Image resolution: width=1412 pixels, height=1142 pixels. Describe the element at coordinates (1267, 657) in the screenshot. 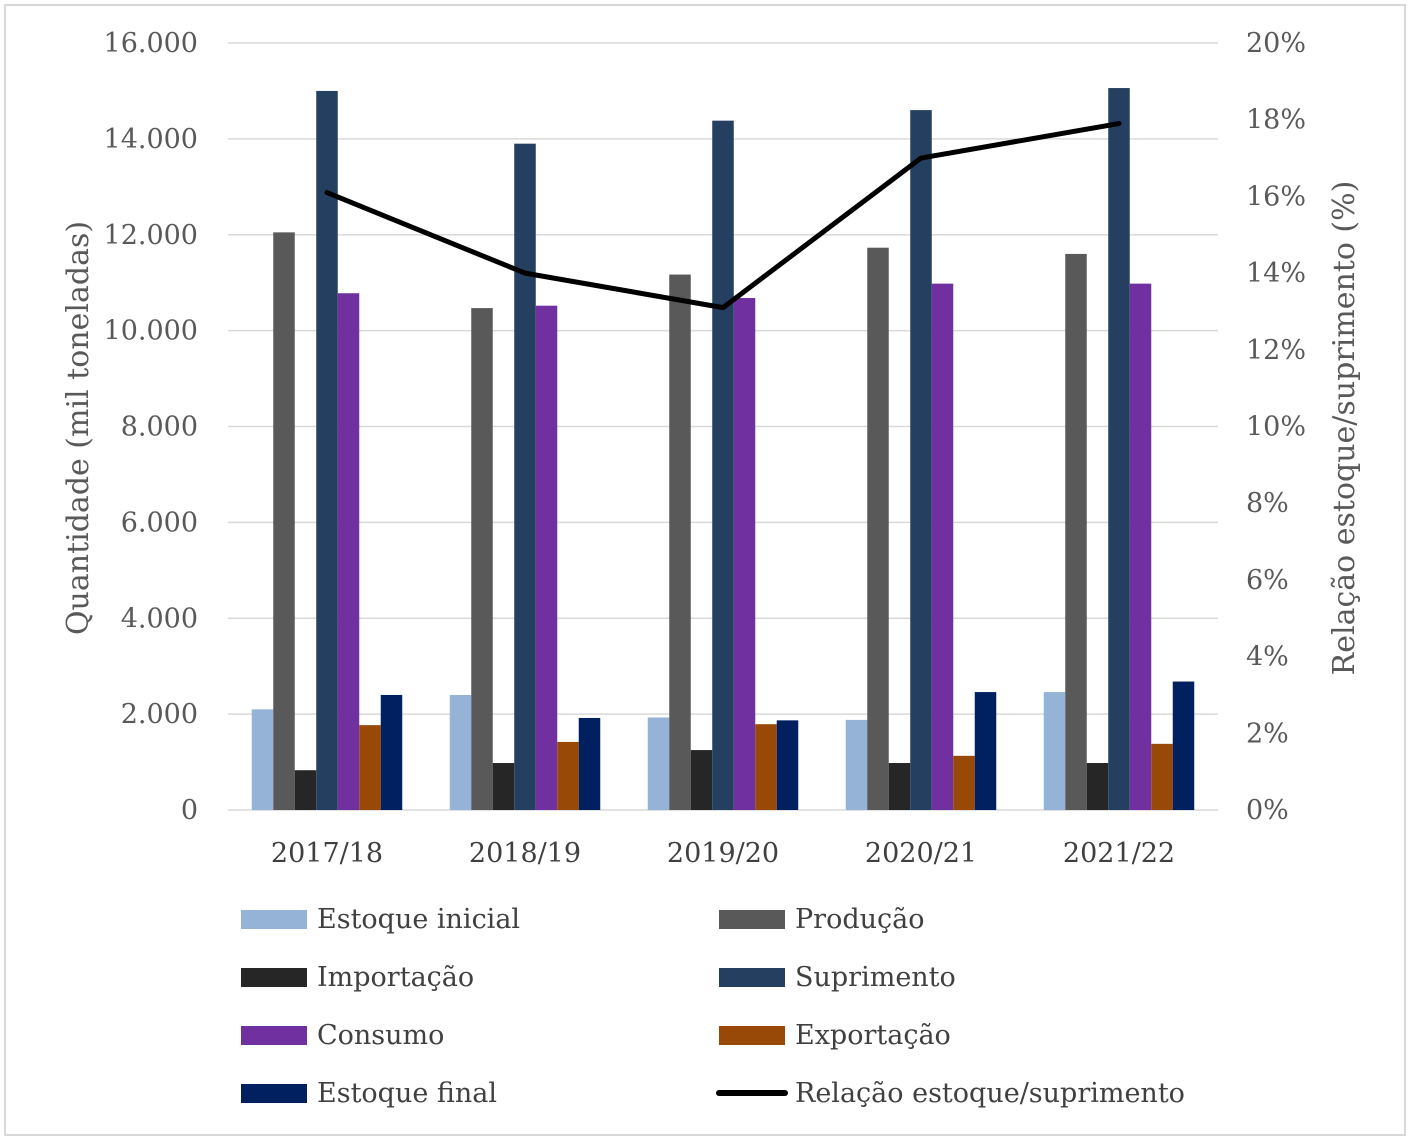

I see `y2-tick-label: 4%` at that location.